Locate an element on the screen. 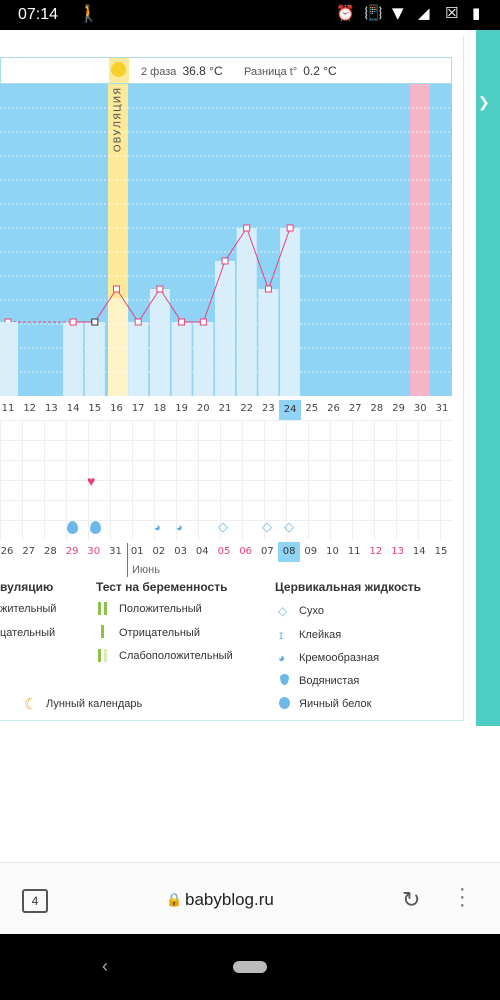  walk-icon: 🚶 is located at coordinates (89, 13).